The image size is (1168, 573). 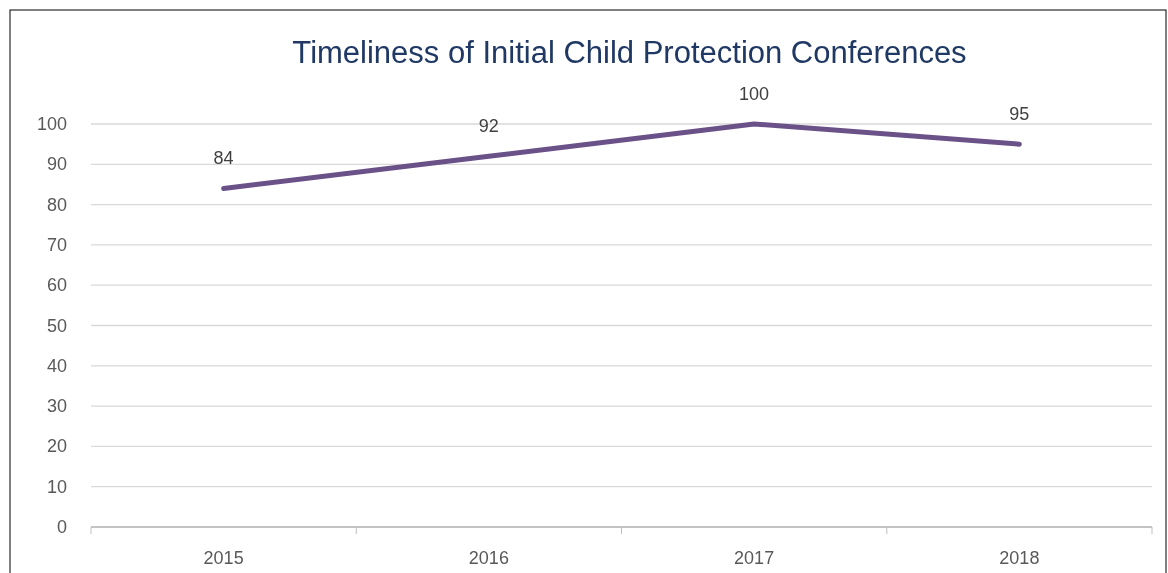 What do you see at coordinates (754, 558) in the screenshot?
I see `x-tick-label: 2017` at bounding box center [754, 558].